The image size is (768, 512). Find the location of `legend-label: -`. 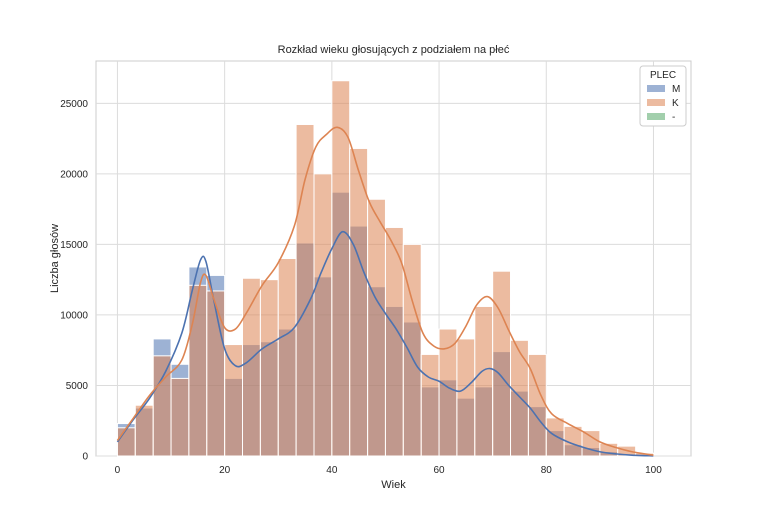

legend-label: - is located at coordinates (673, 117).